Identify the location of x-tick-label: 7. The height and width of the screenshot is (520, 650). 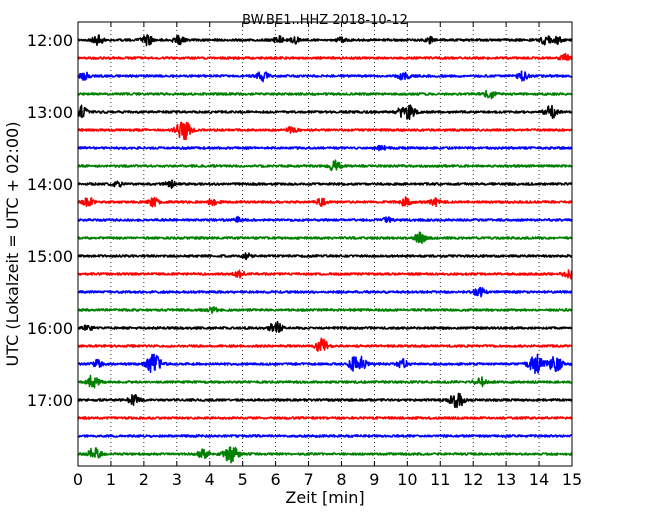
(308, 479).